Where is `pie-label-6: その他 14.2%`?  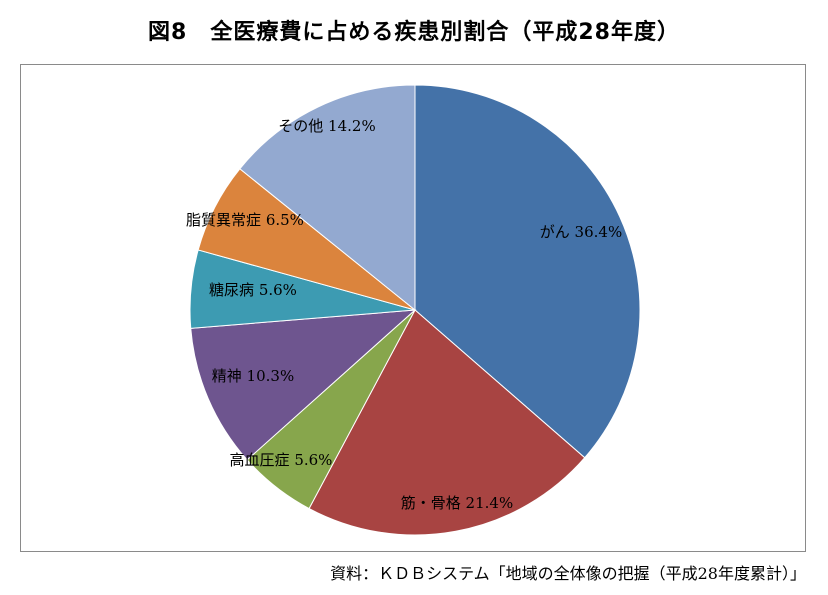 pie-label-6: その他 14.2% is located at coordinates (326, 126).